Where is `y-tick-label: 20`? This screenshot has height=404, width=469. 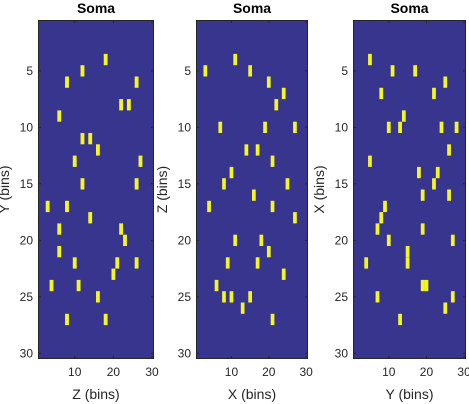 y-tick-label: 20 is located at coordinates (185, 240).